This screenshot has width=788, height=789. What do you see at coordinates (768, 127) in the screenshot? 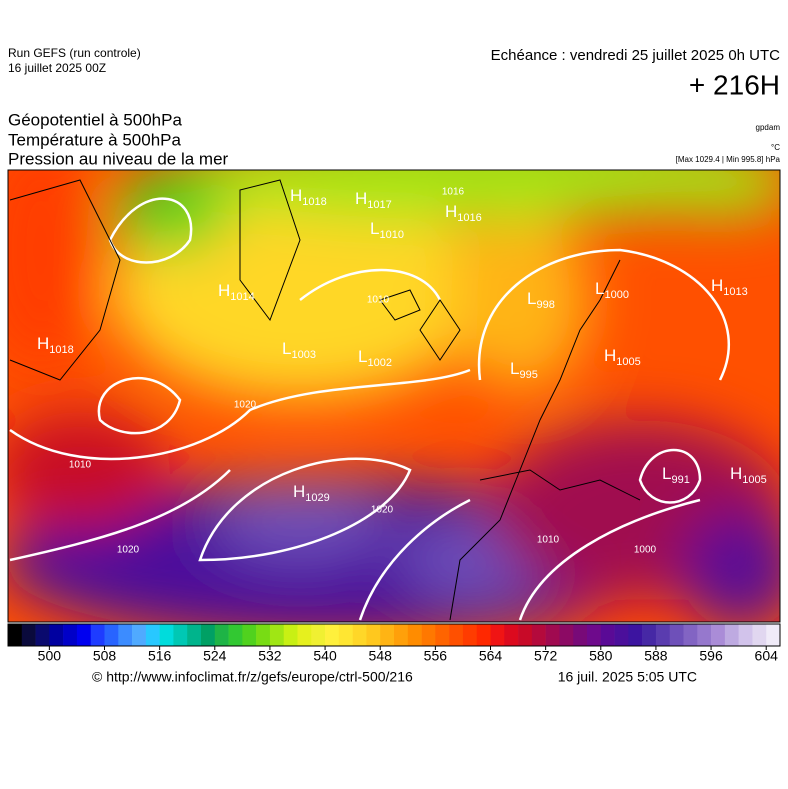
I see `unit: gpdam` at bounding box center [768, 127].